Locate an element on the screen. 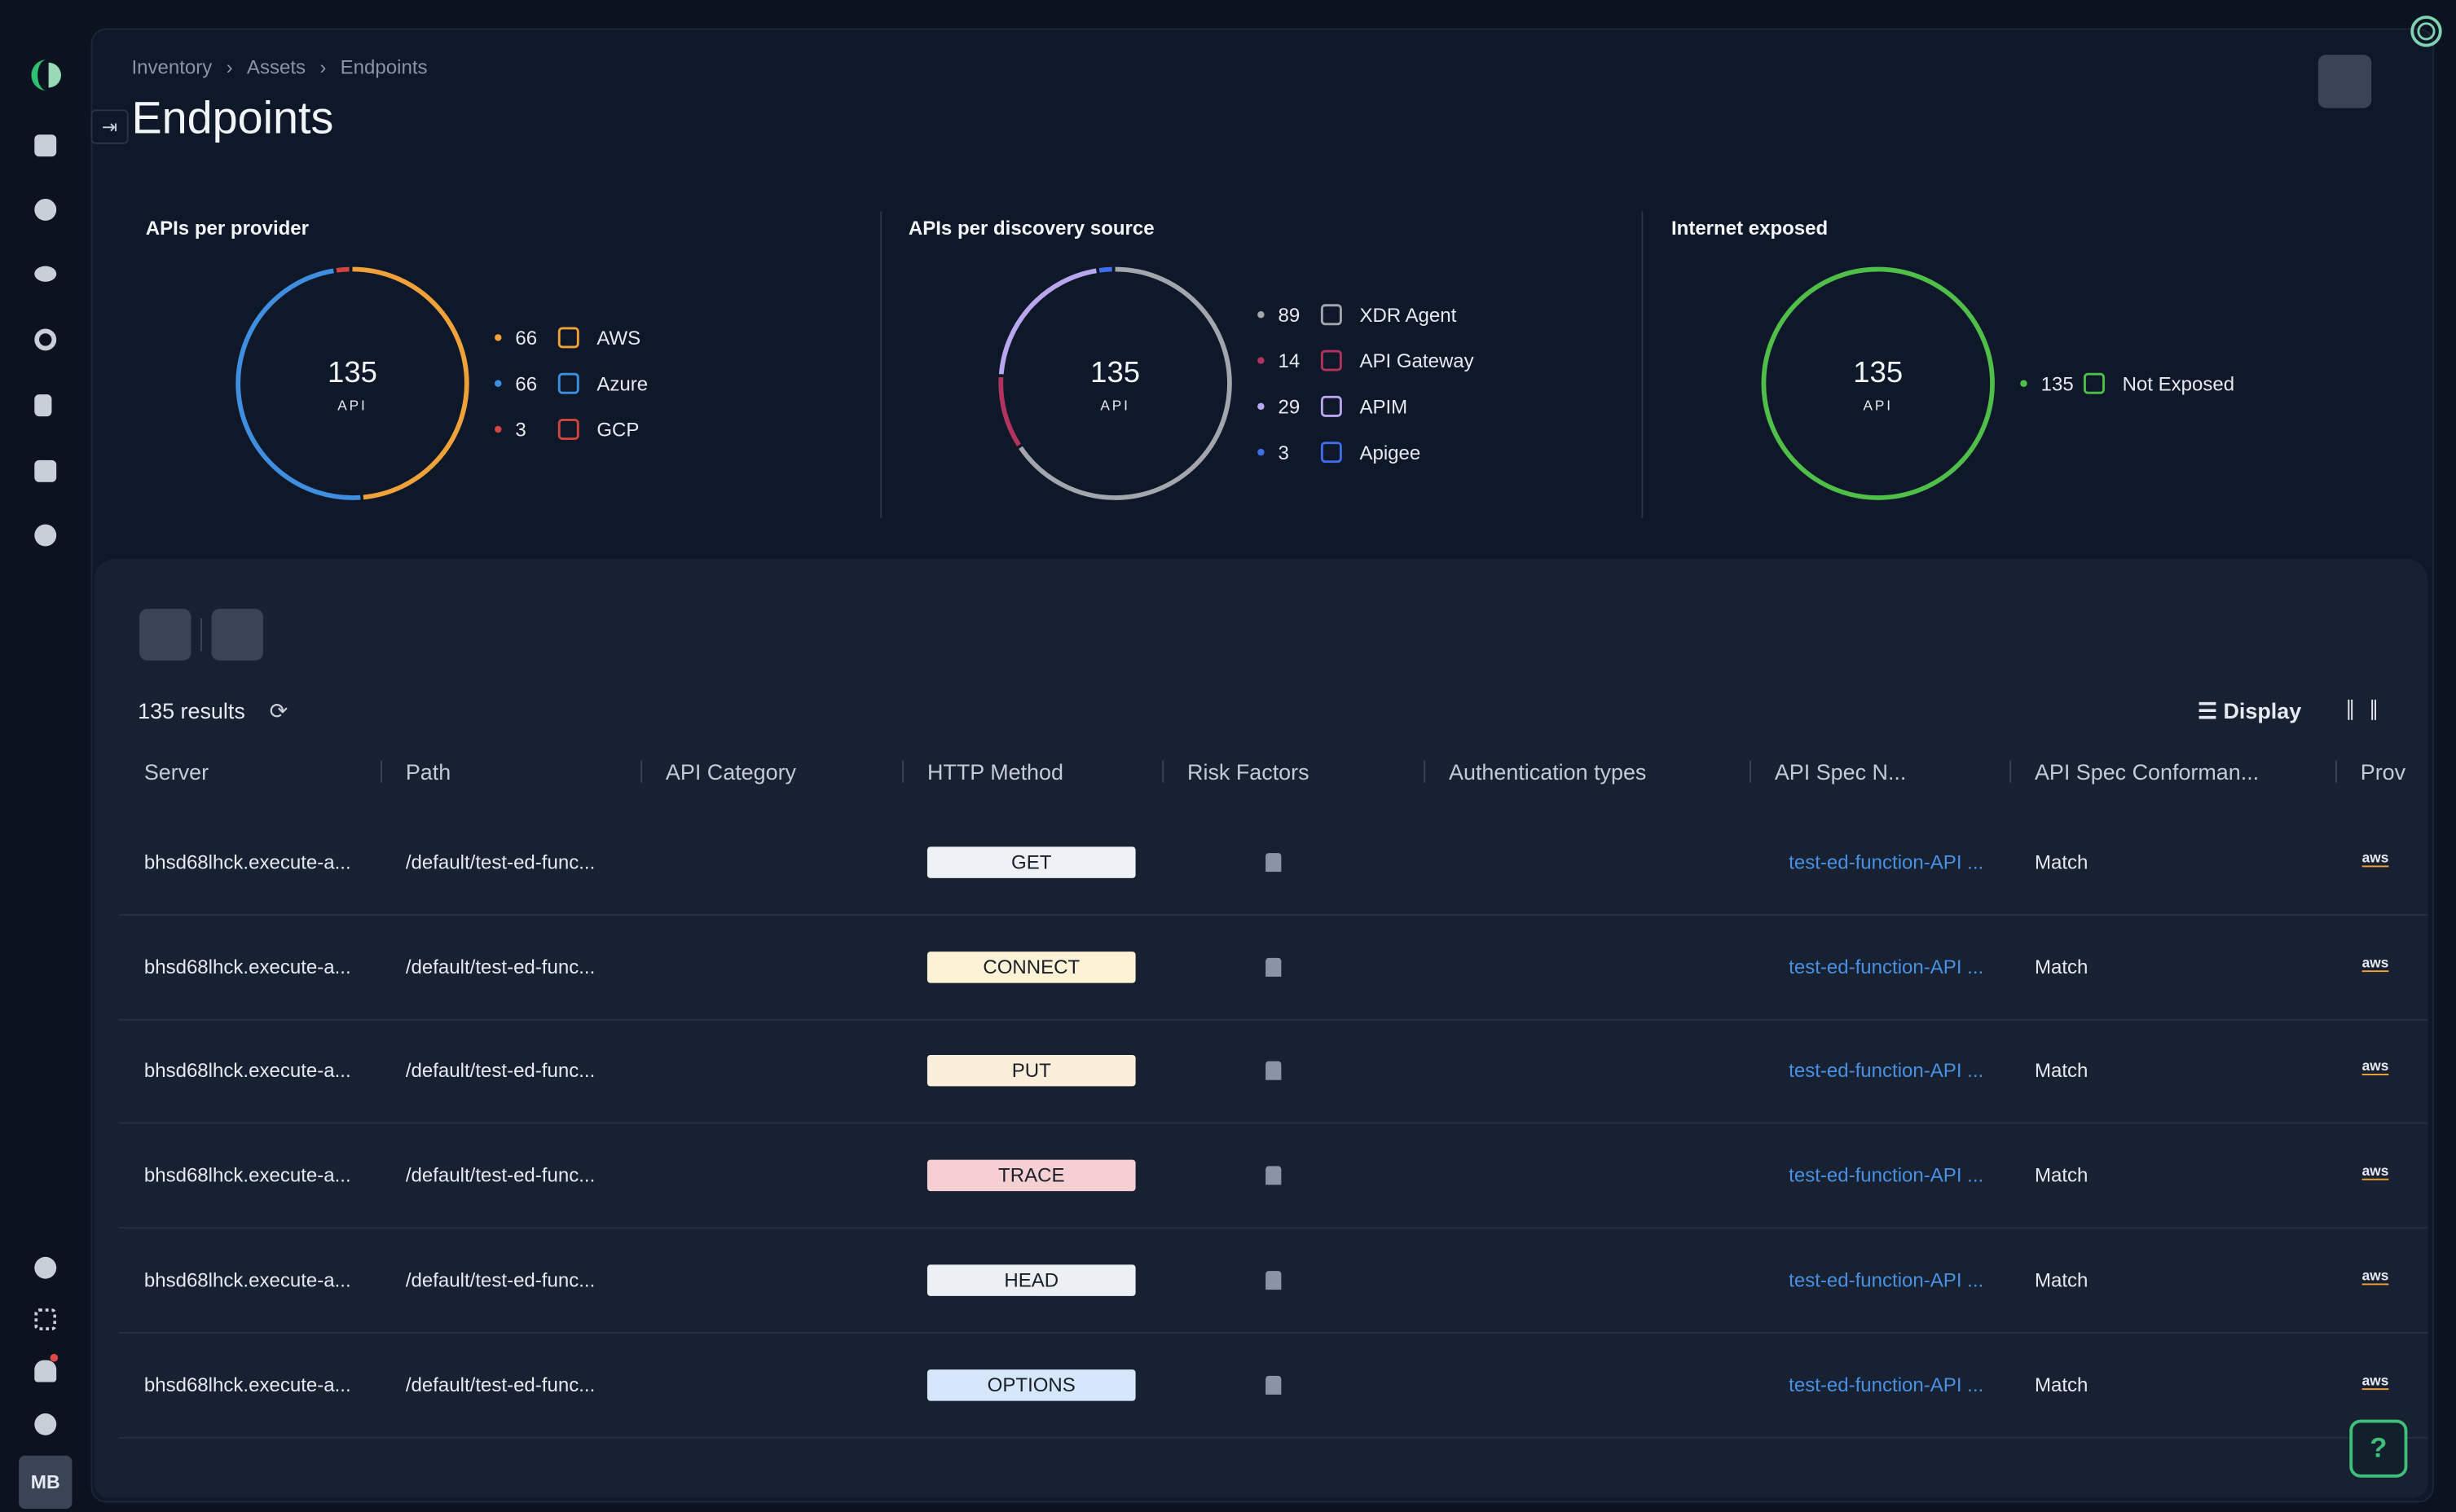 The height and width of the screenshot is (1512, 2456). legend-name: GCP is located at coordinates (617, 431).